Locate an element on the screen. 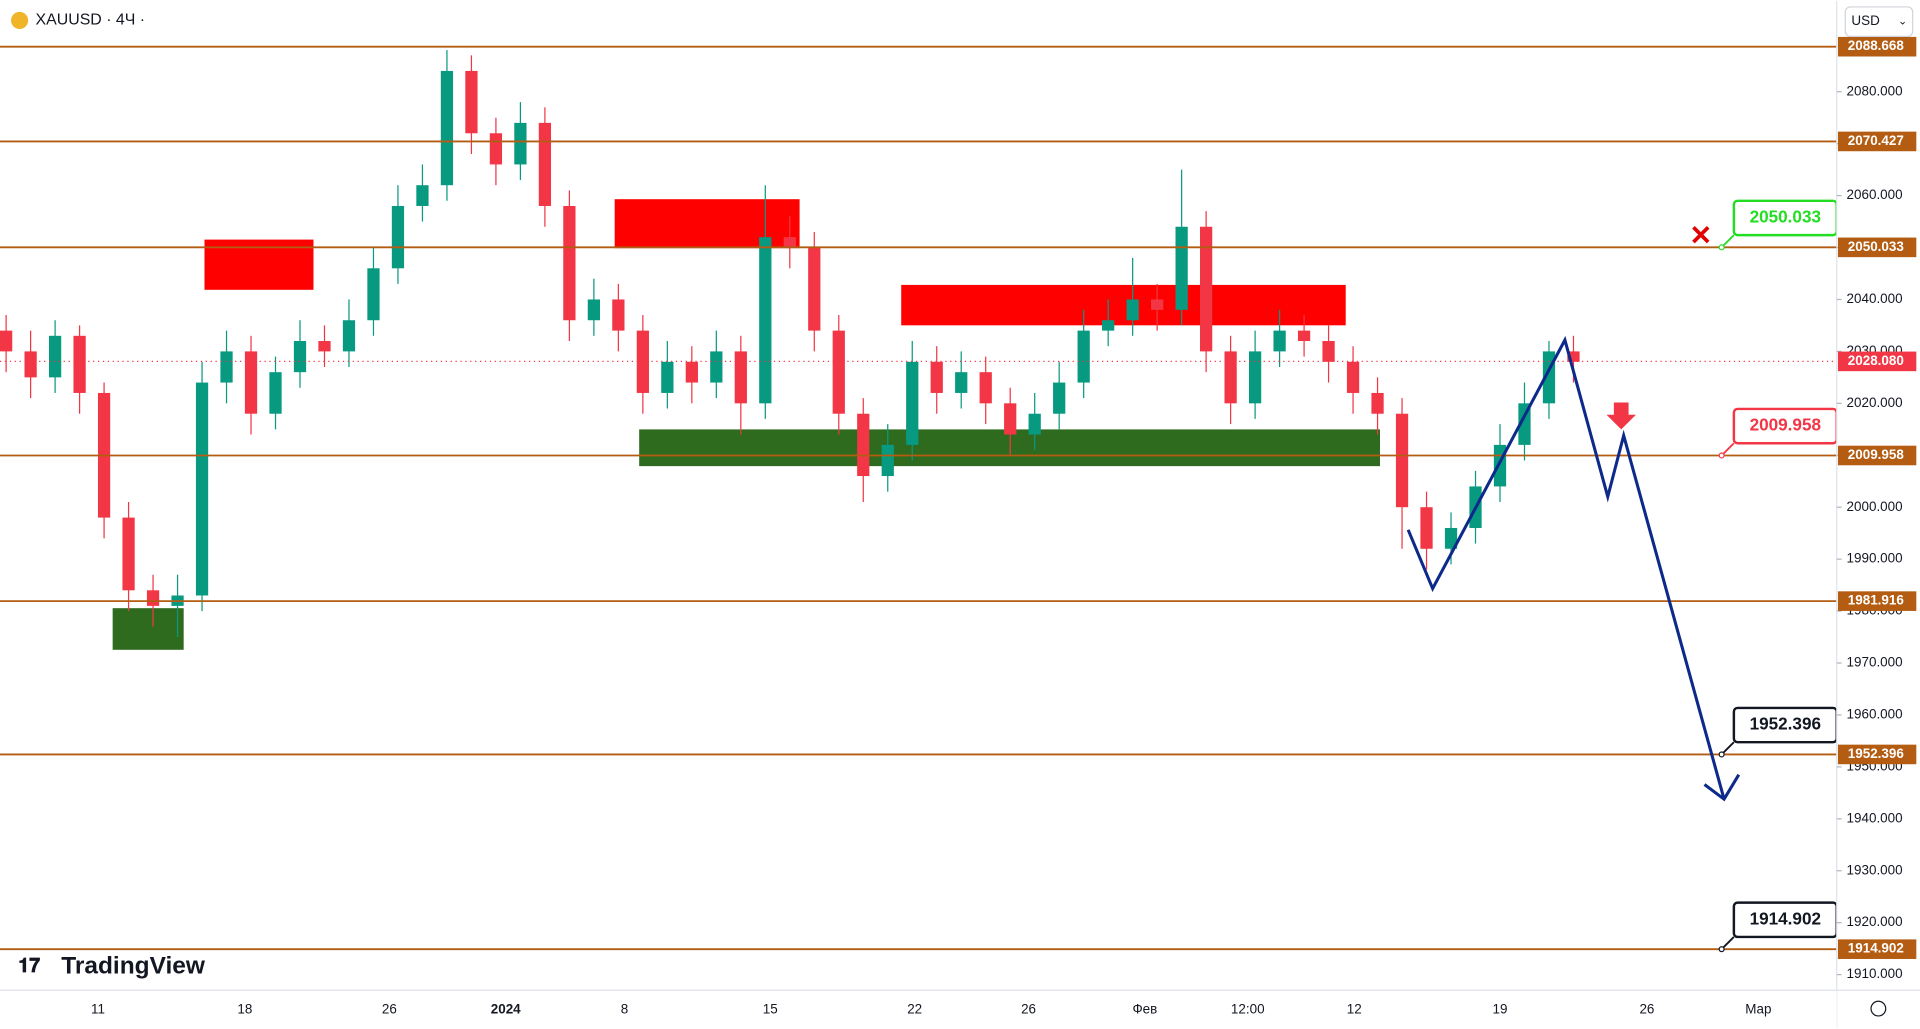  currency-select is located at coordinates (1879, 21).